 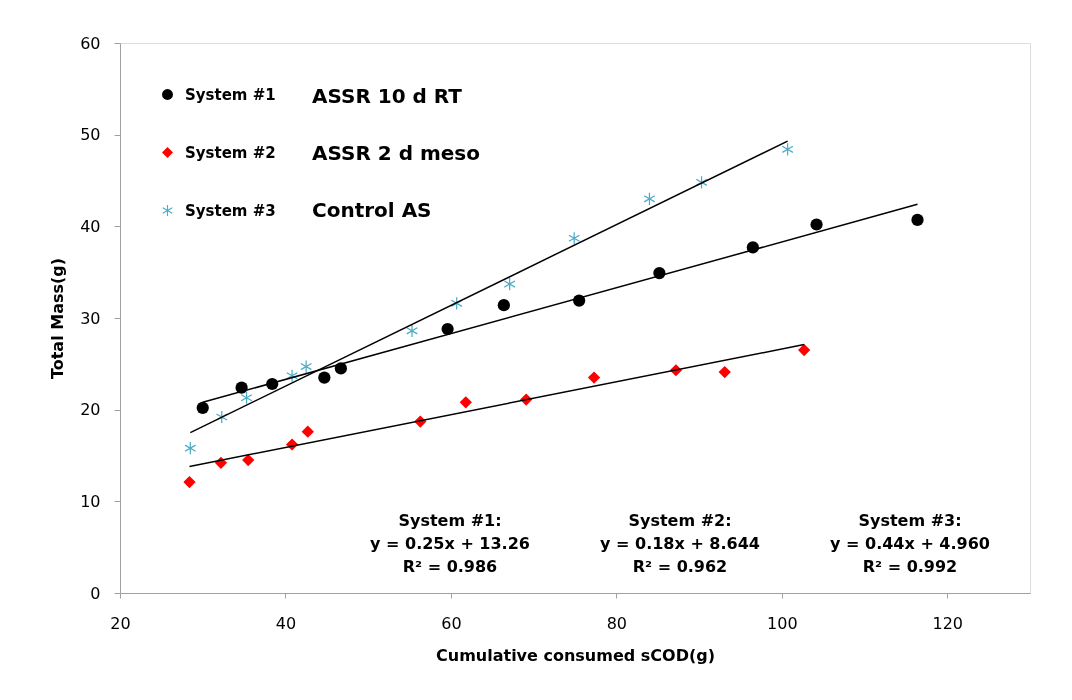 What do you see at coordinates (90, 410) in the screenshot?
I see `y-tick-label: 20` at bounding box center [90, 410].